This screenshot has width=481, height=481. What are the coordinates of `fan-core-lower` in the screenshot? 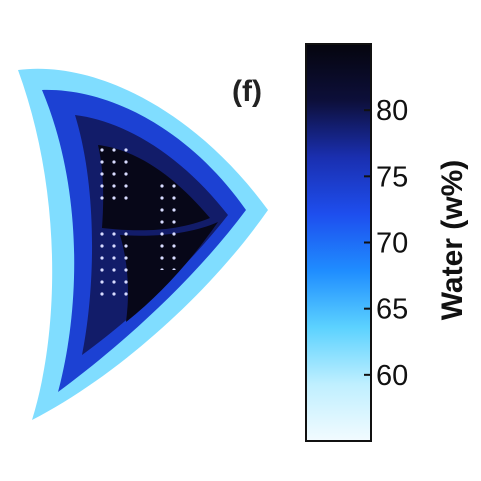 It's located at (169, 272).